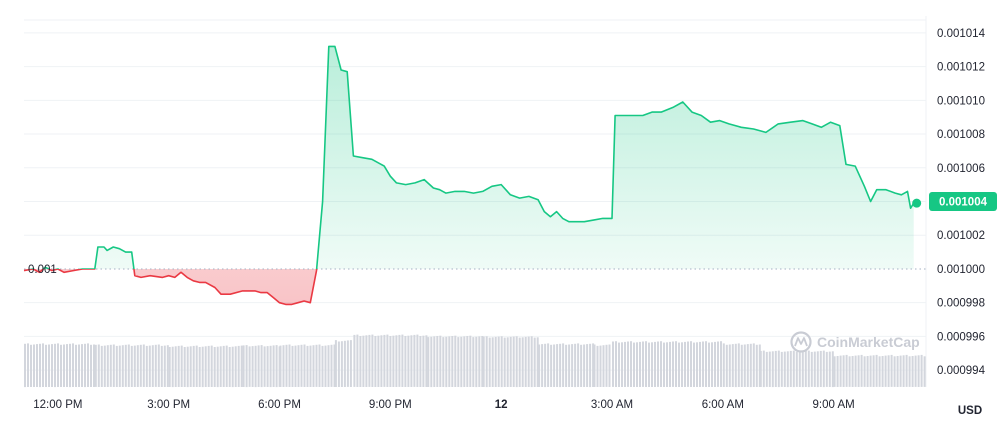 Image resolution: width=1006 pixels, height=434 pixels. I want to click on watermark: CoinMarketCap, so click(855, 342).